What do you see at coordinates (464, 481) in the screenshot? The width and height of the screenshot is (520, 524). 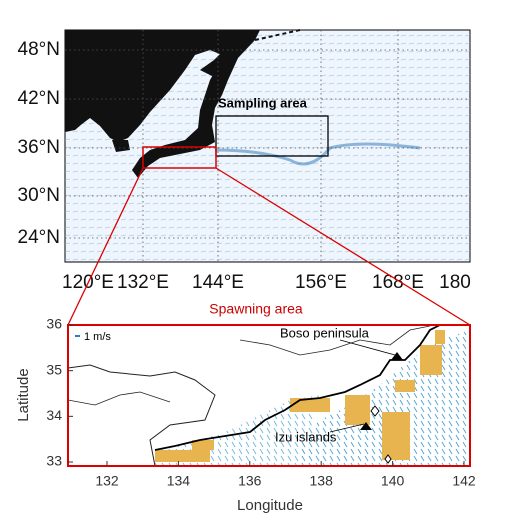 I see `x-tick-label: 142` at bounding box center [464, 481].